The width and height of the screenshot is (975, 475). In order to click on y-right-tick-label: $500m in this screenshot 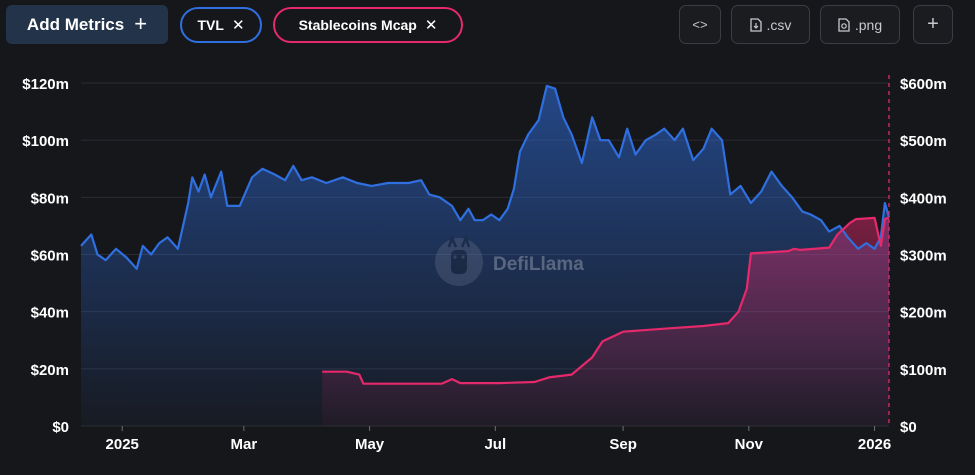, I will do `click(923, 141)`.